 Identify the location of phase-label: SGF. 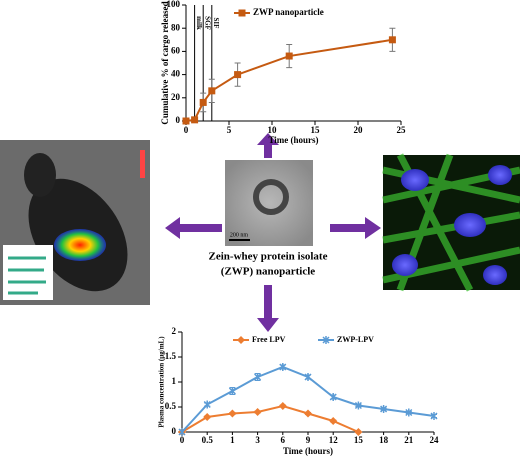
(208, 23).